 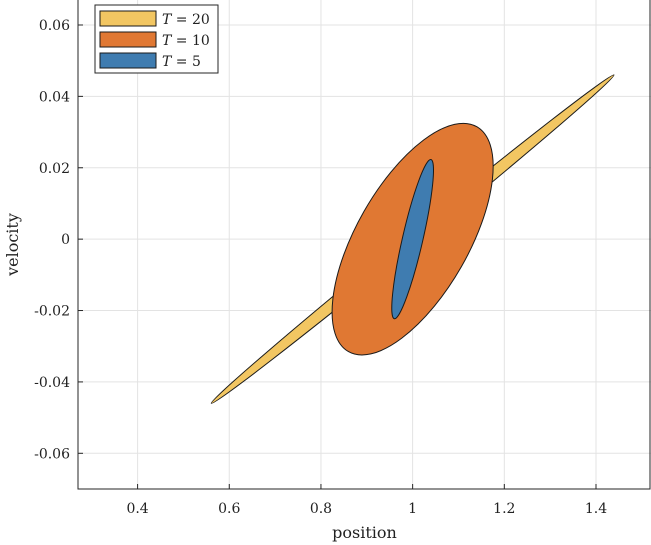 What do you see at coordinates (137, 509) in the screenshot?
I see `x-tick-label: 0.4` at bounding box center [137, 509].